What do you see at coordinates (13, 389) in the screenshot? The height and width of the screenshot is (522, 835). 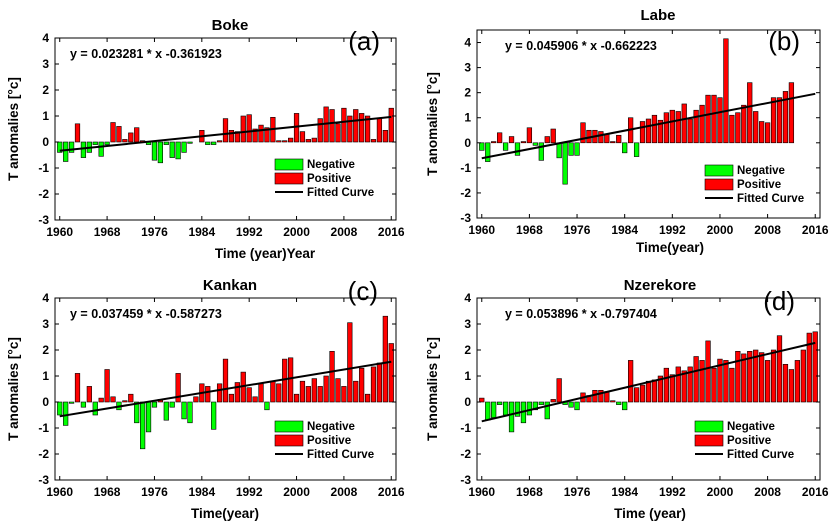 I see `y-axis-label: T anomalies [°c]` at bounding box center [13, 389].